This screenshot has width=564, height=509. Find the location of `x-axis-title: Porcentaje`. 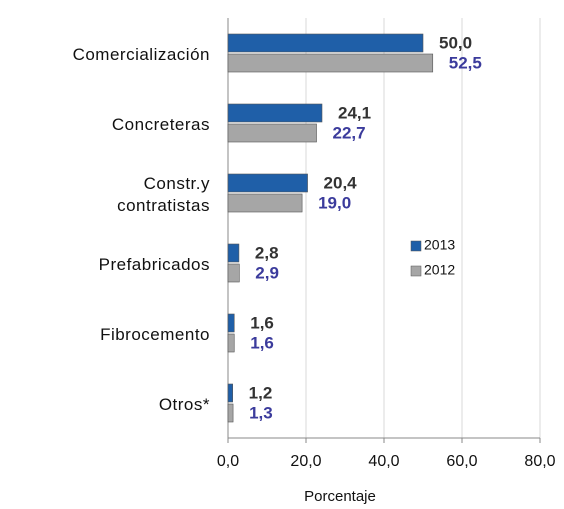

x-axis-title: Porcentaje is located at coordinates (340, 496).